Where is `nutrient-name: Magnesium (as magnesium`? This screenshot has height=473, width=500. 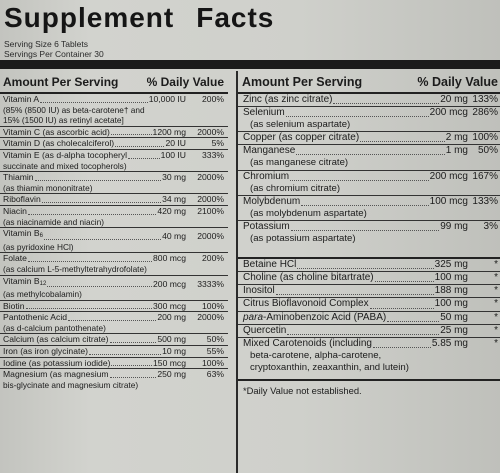 nutrient-name: Magnesium (as magnesium is located at coordinates (56, 374).